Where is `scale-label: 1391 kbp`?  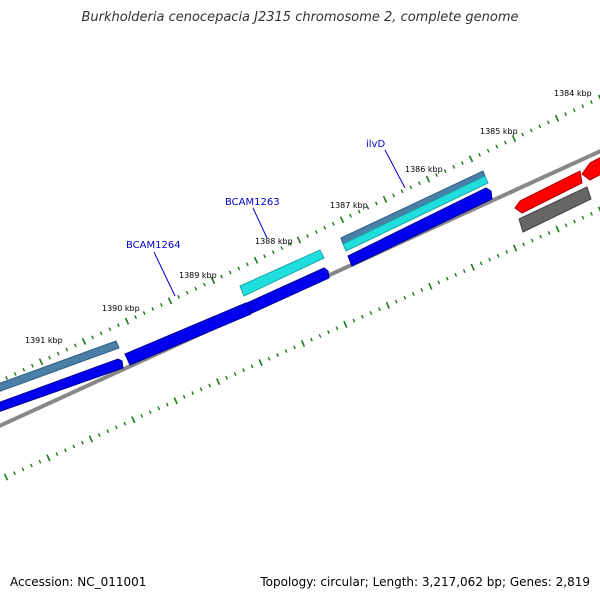 scale-label: 1391 kbp is located at coordinates (44, 340).